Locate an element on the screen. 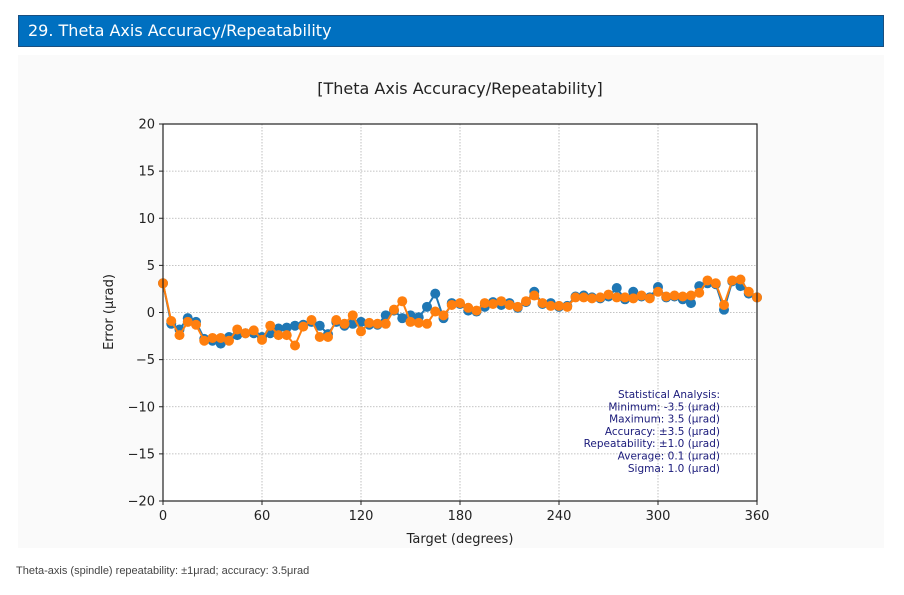  chart-title: [Theta Axis Accuracy/Repeatability] is located at coordinates (459, 88).